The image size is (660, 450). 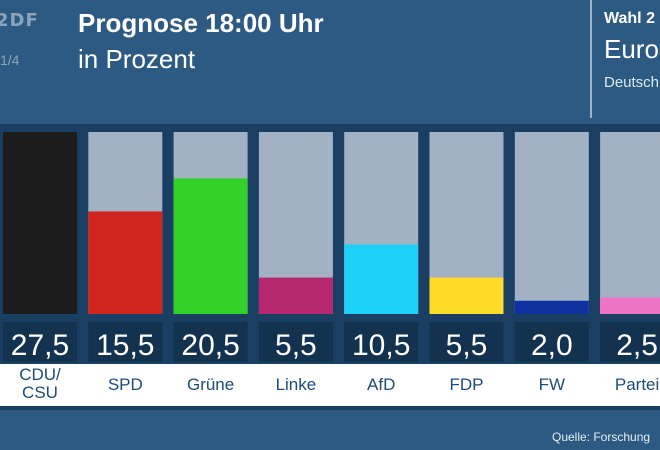 What do you see at coordinates (125, 384) in the screenshot?
I see `category-label: SPD` at bounding box center [125, 384].